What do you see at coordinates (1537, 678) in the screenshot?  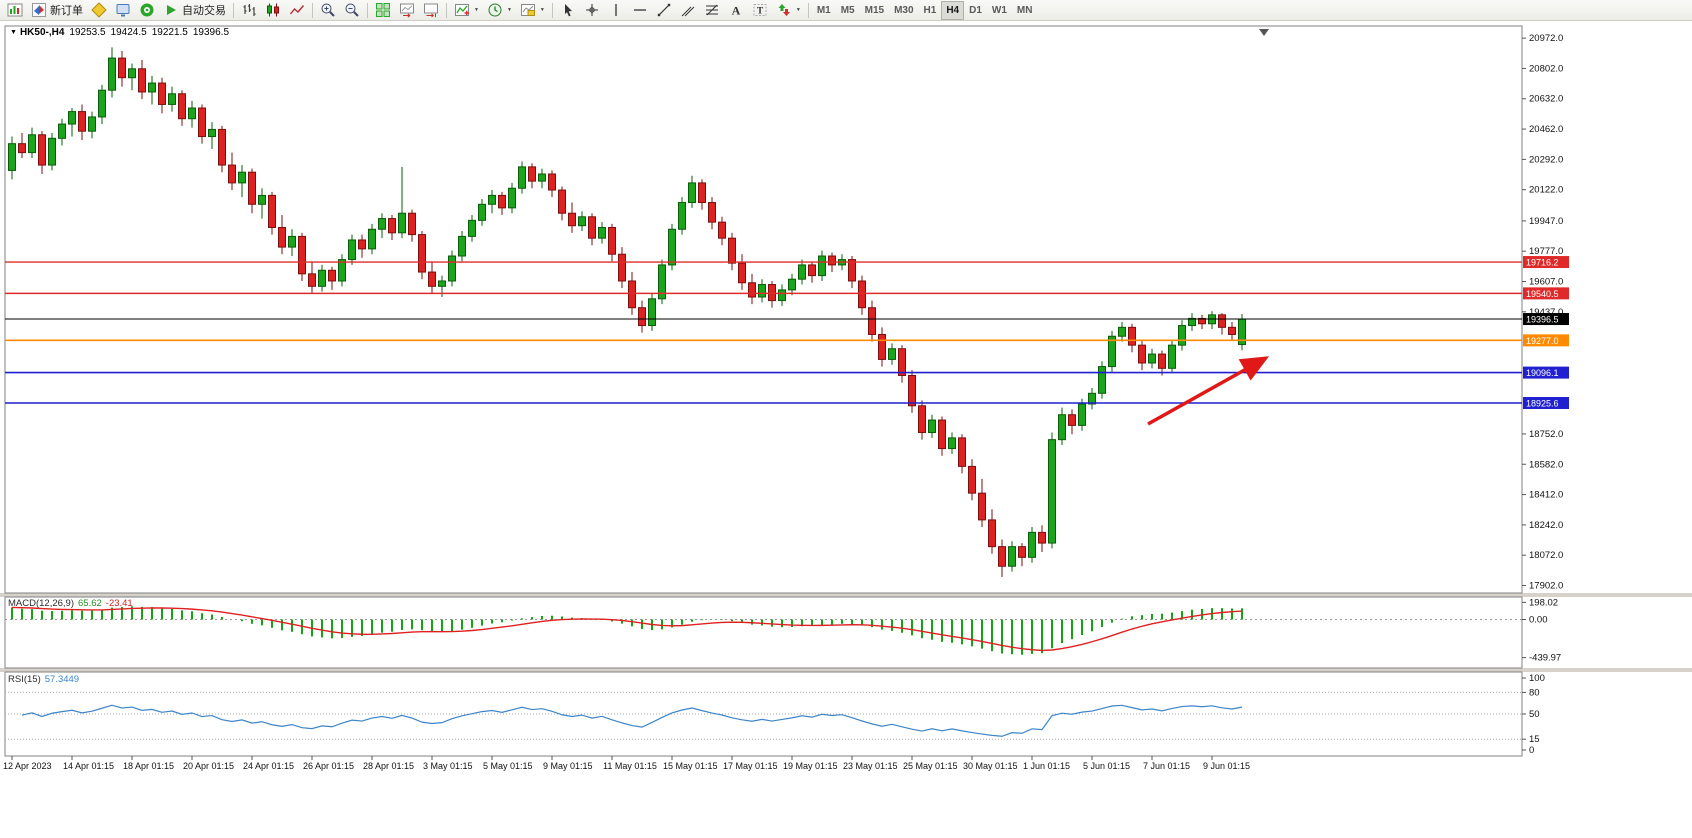 I see `svg-text: 100` at bounding box center [1537, 678].